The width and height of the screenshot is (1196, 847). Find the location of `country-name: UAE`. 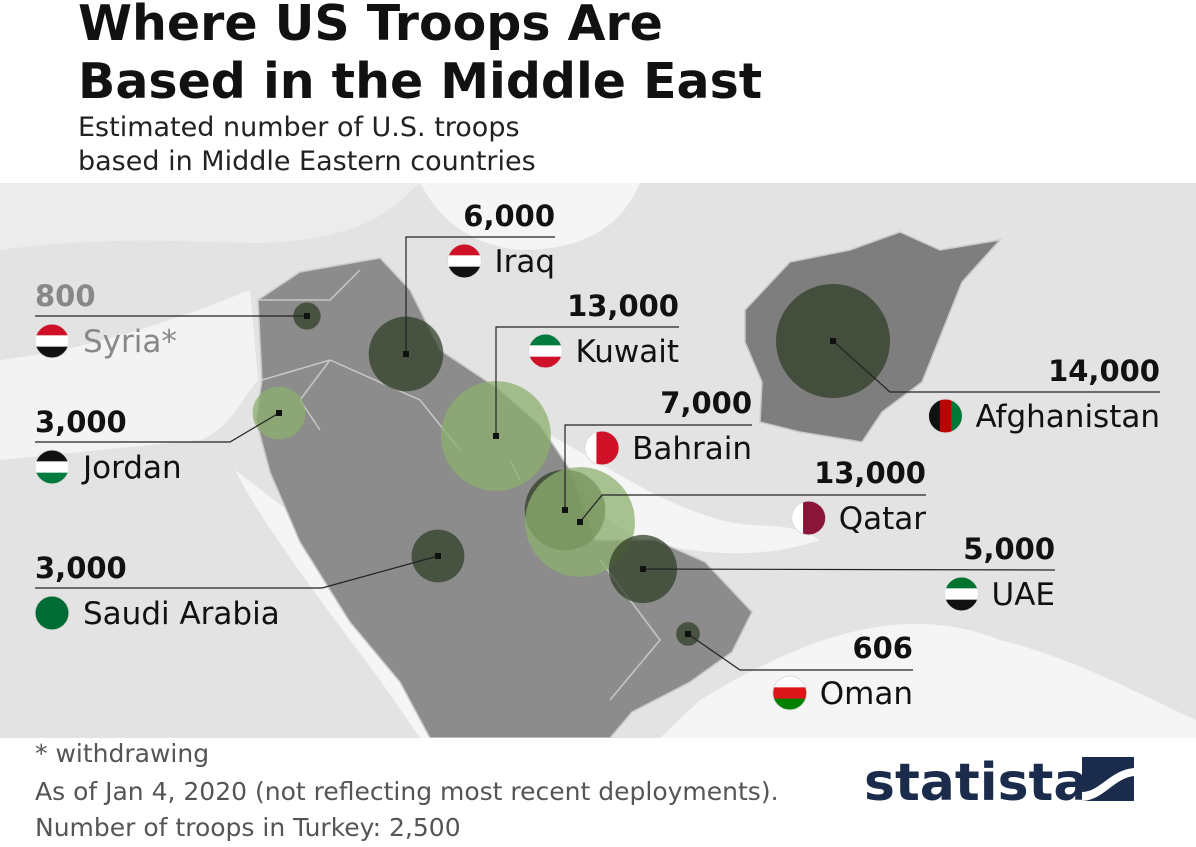

country-name: UAE is located at coordinates (1023, 595).